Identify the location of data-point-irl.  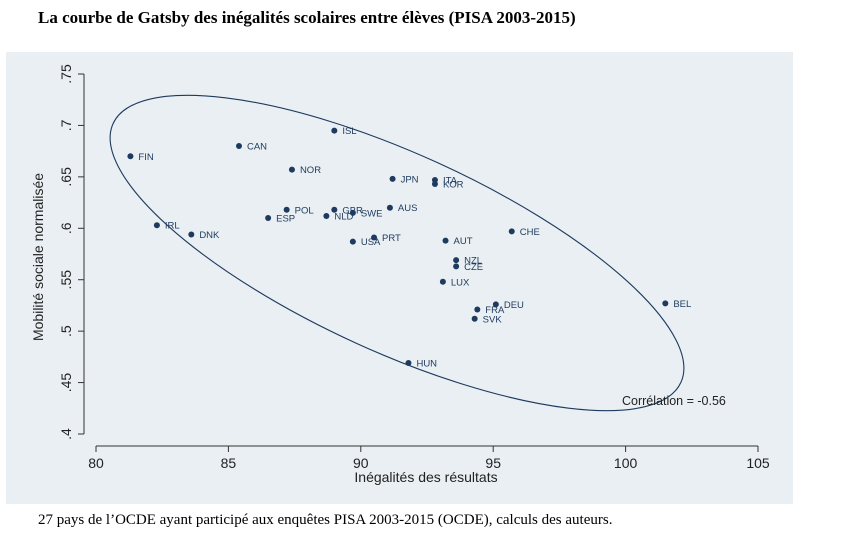
(156, 225).